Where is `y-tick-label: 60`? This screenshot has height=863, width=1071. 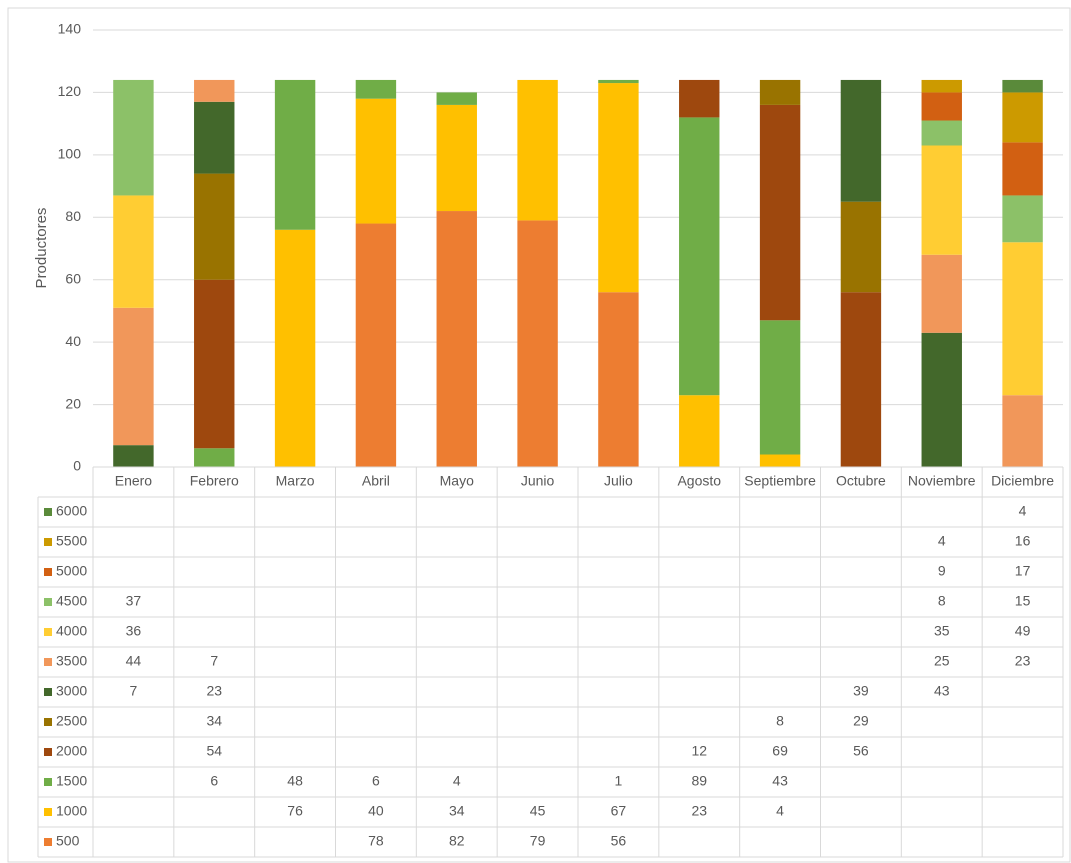
y-tick-label: 60 is located at coordinates (73, 278).